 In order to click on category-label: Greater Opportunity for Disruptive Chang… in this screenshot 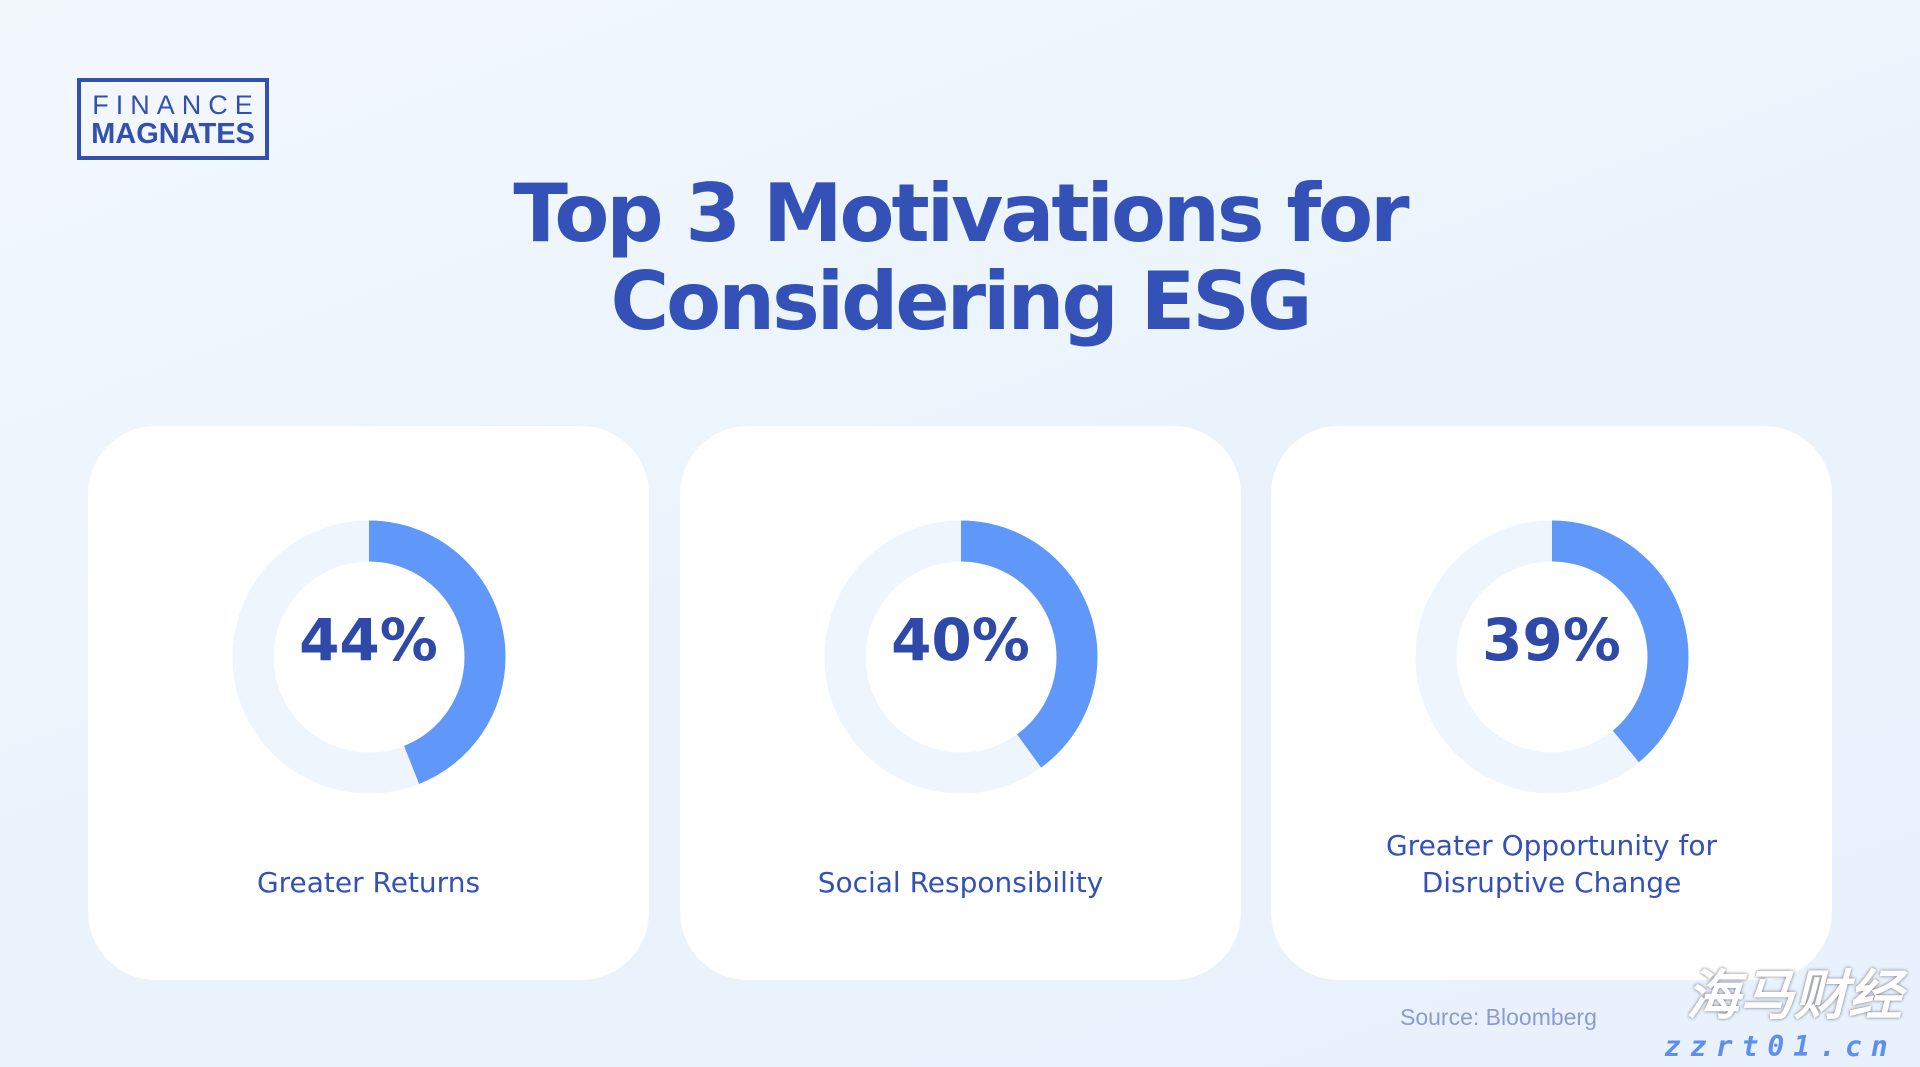, I will do `click(1551, 864)`.